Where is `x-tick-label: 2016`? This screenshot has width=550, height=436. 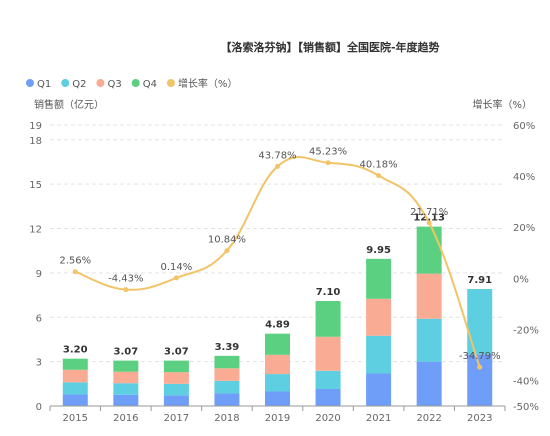 x-tick-label: 2016 is located at coordinates (125, 418).